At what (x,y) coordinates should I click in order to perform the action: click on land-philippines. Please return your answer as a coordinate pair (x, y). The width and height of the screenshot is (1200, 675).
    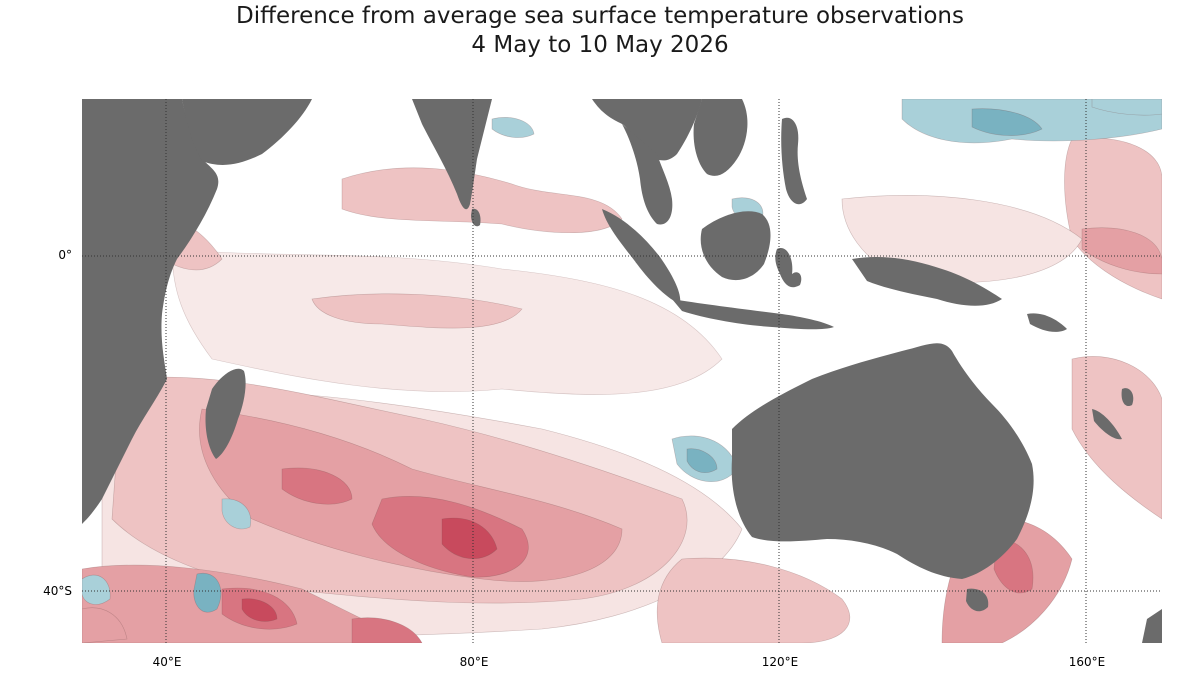
    Looking at the image, I should click on (794, 161).